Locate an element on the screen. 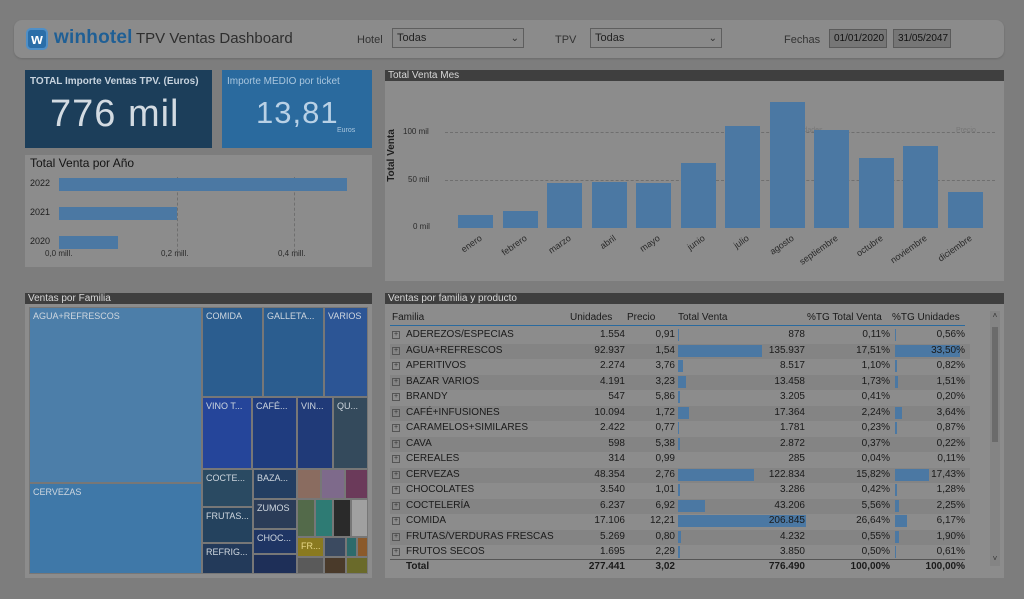 This screenshot has width=1024, height=599. table-row: + COCTELERÍA 6.237 6,92 43.206 5,56% 2,25% is located at coordinates (680, 506).